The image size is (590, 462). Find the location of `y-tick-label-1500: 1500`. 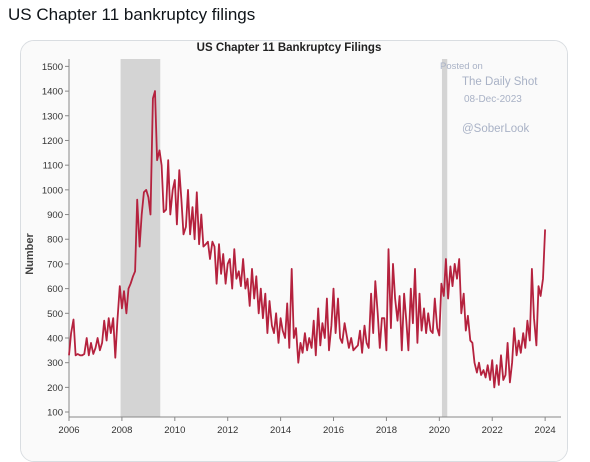

y-tick-label-1500: 1500 is located at coordinates (52, 67).